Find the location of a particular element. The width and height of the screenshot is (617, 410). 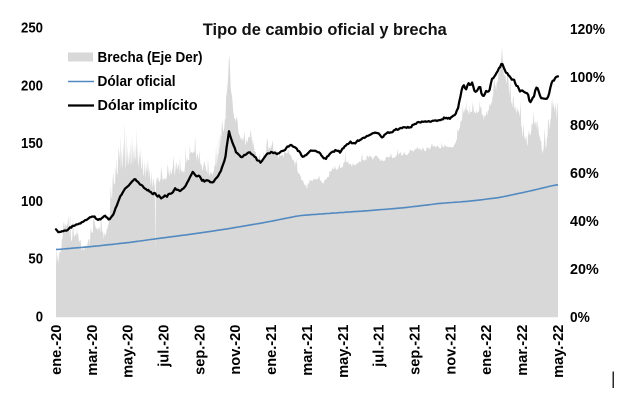

svg-text: nov.-21 is located at coordinates (451, 350).